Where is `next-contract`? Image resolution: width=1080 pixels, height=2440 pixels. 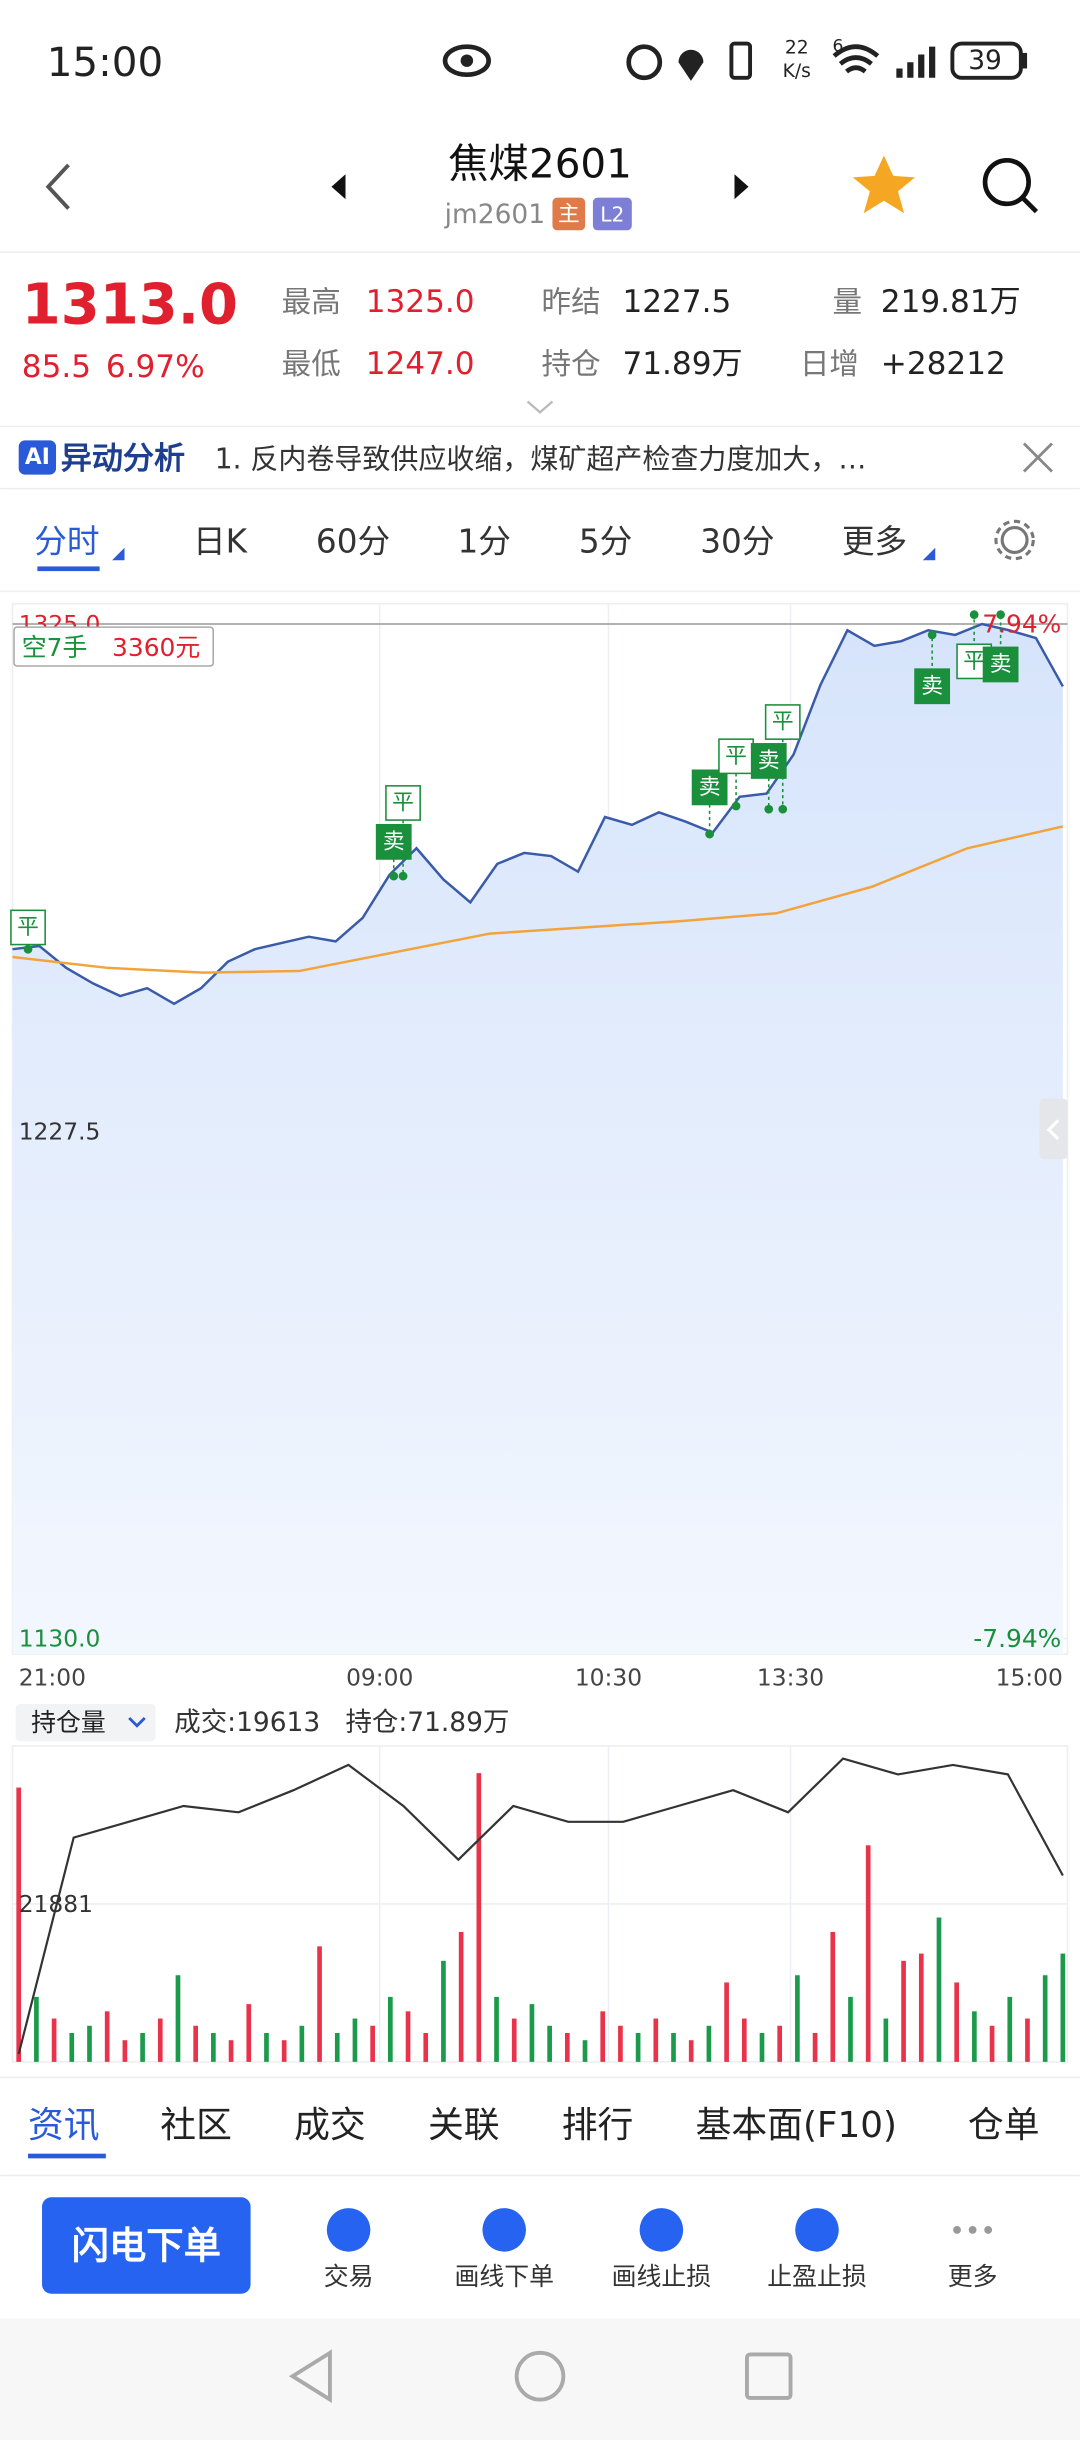 next-contract is located at coordinates (741, 187).